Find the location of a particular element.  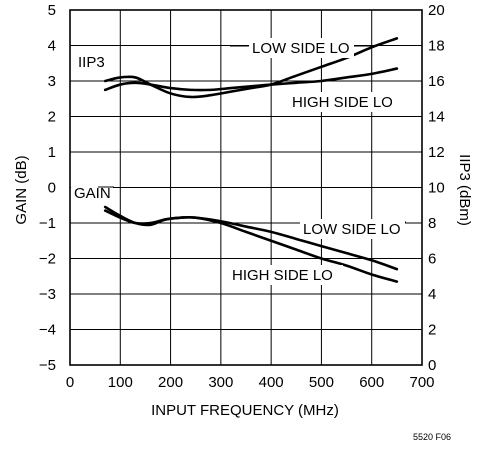

gain-low-side-lo-label-bg is located at coordinates (352, 229).